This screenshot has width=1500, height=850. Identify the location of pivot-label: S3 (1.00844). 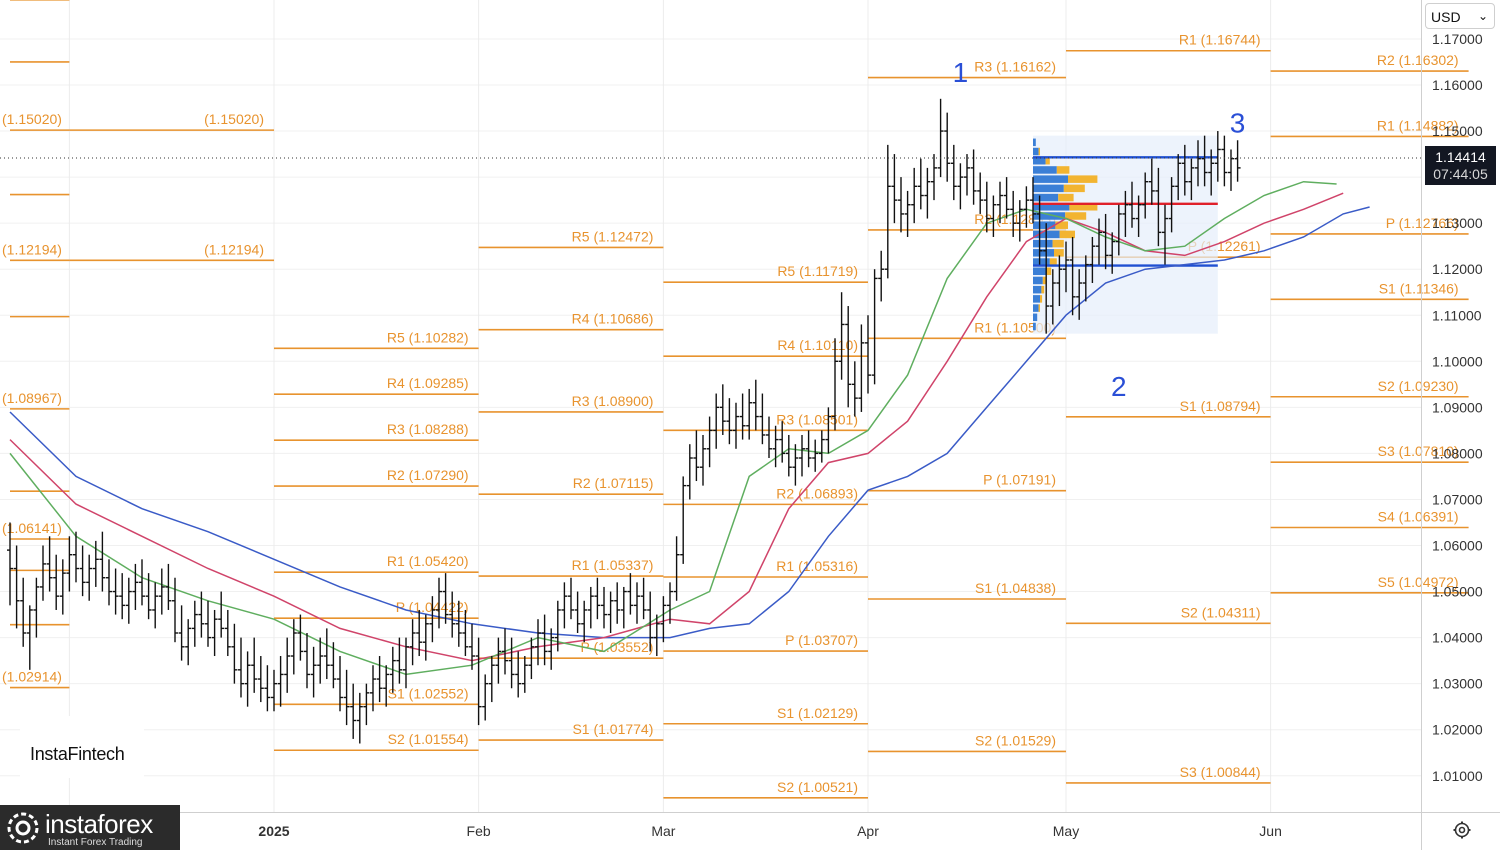
(1220, 772).